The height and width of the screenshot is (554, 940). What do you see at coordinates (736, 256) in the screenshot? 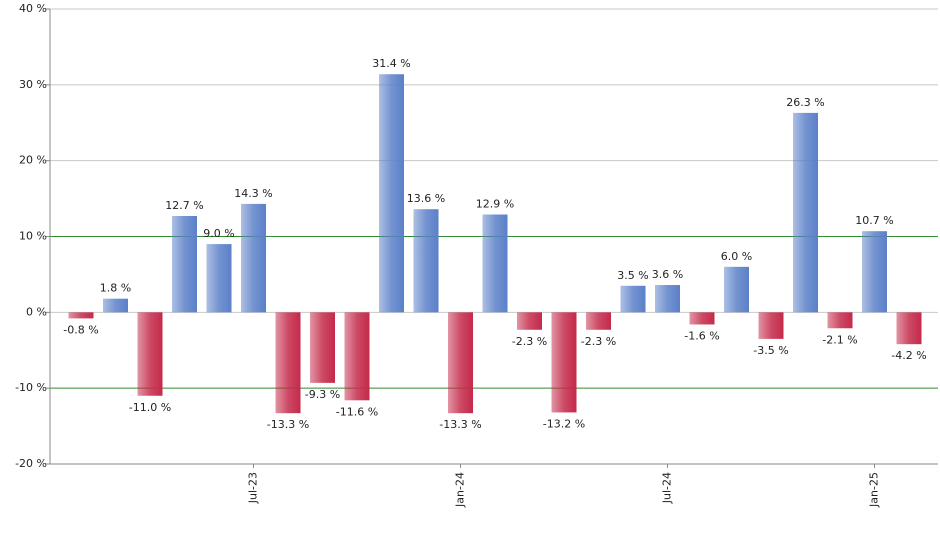
I see `value-label: 6.0 %` at bounding box center [736, 256].